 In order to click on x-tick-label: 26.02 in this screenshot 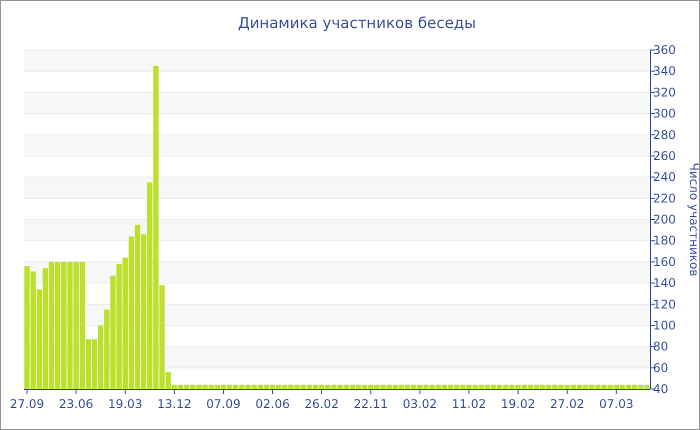, I will do `click(321, 404)`.